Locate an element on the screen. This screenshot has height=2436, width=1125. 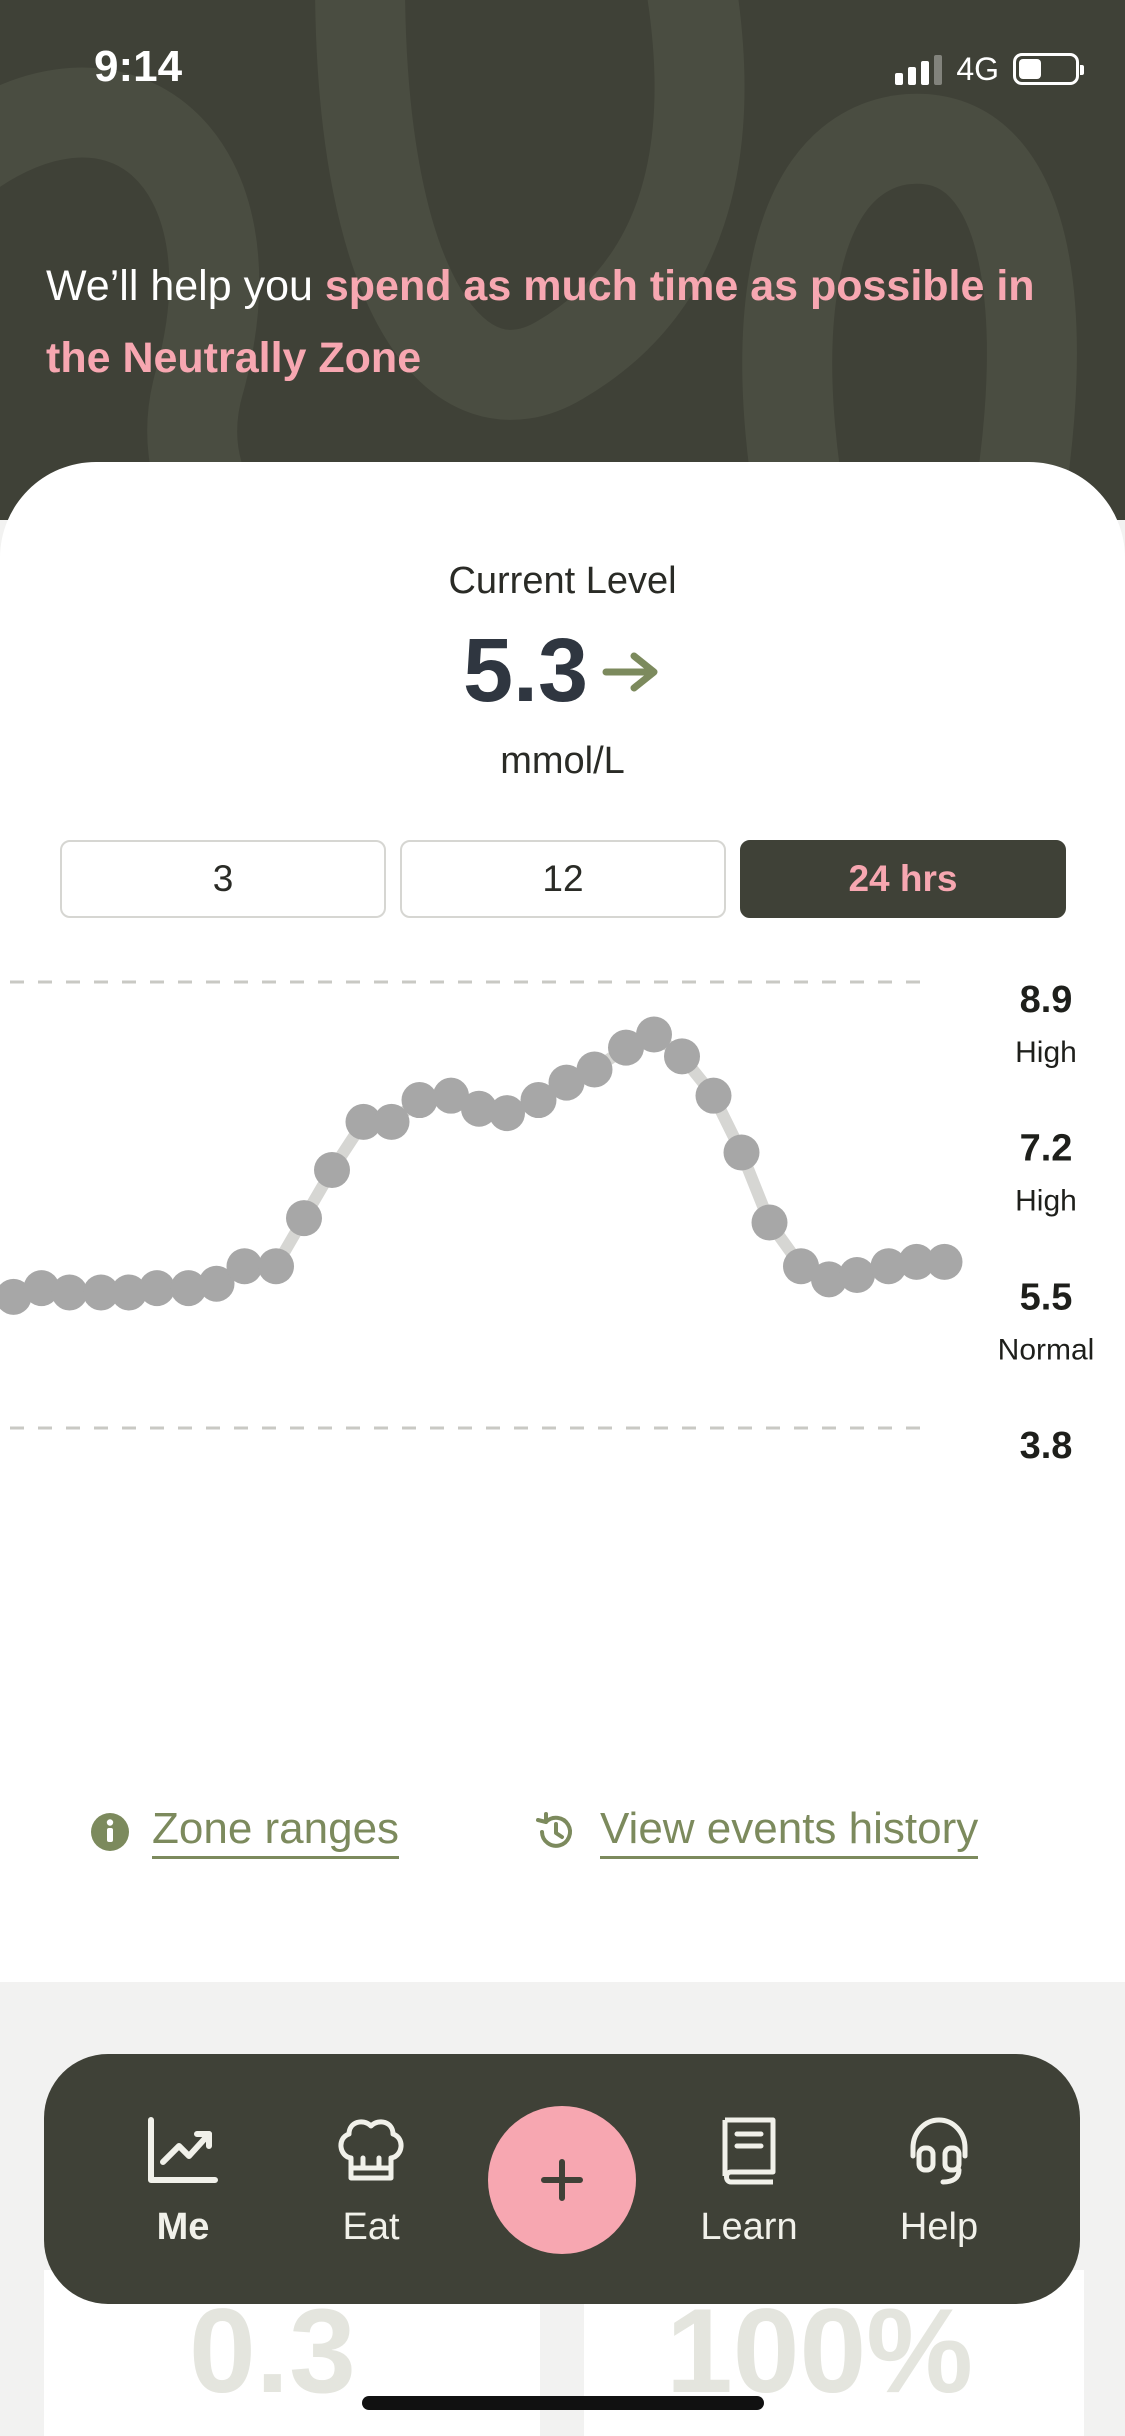
zone-ranges-link: Zone ranges is located at coordinates (245, 1831).